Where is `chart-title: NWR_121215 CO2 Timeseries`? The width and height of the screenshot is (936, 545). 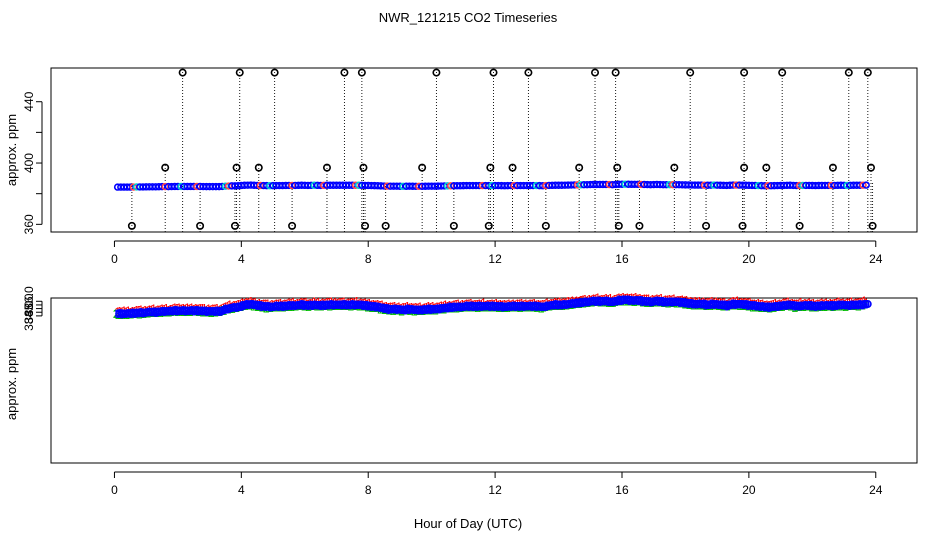
chart-title: NWR_121215 CO2 Timeseries is located at coordinates (468, 17).